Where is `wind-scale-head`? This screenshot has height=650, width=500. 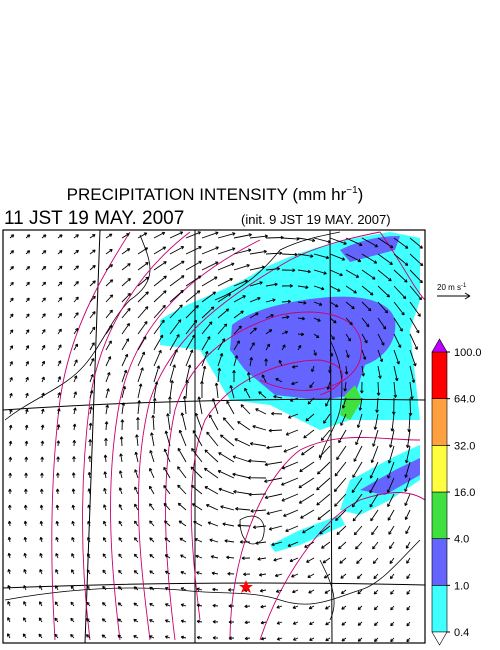
wind-scale-head is located at coordinates (467, 296).